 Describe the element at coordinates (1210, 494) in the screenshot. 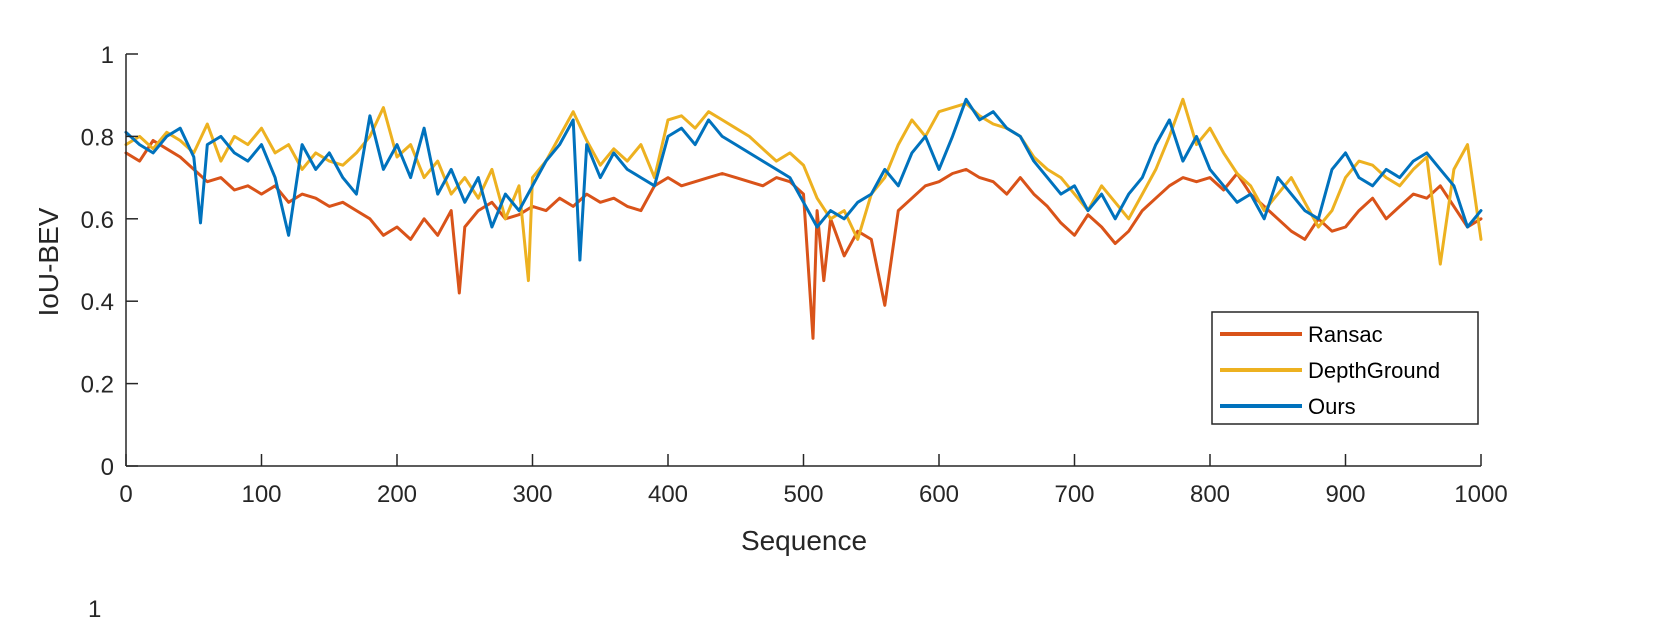

I see `x-tick-label: 800` at that location.